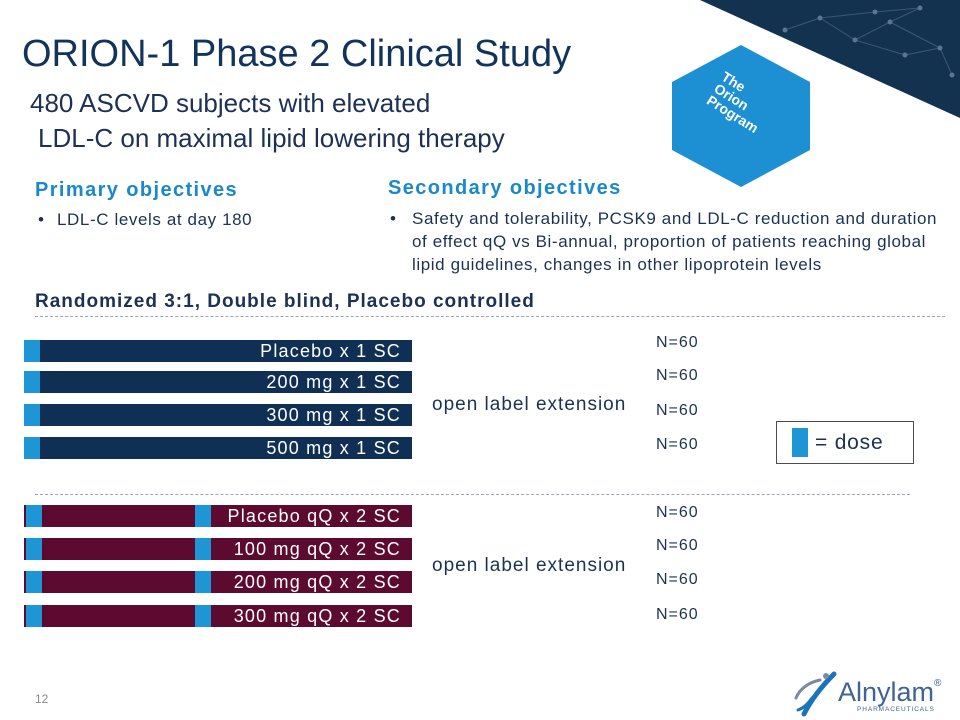 The image size is (960, 720). What do you see at coordinates (800, 442) in the screenshot?
I see `legend-swatch` at bounding box center [800, 442].